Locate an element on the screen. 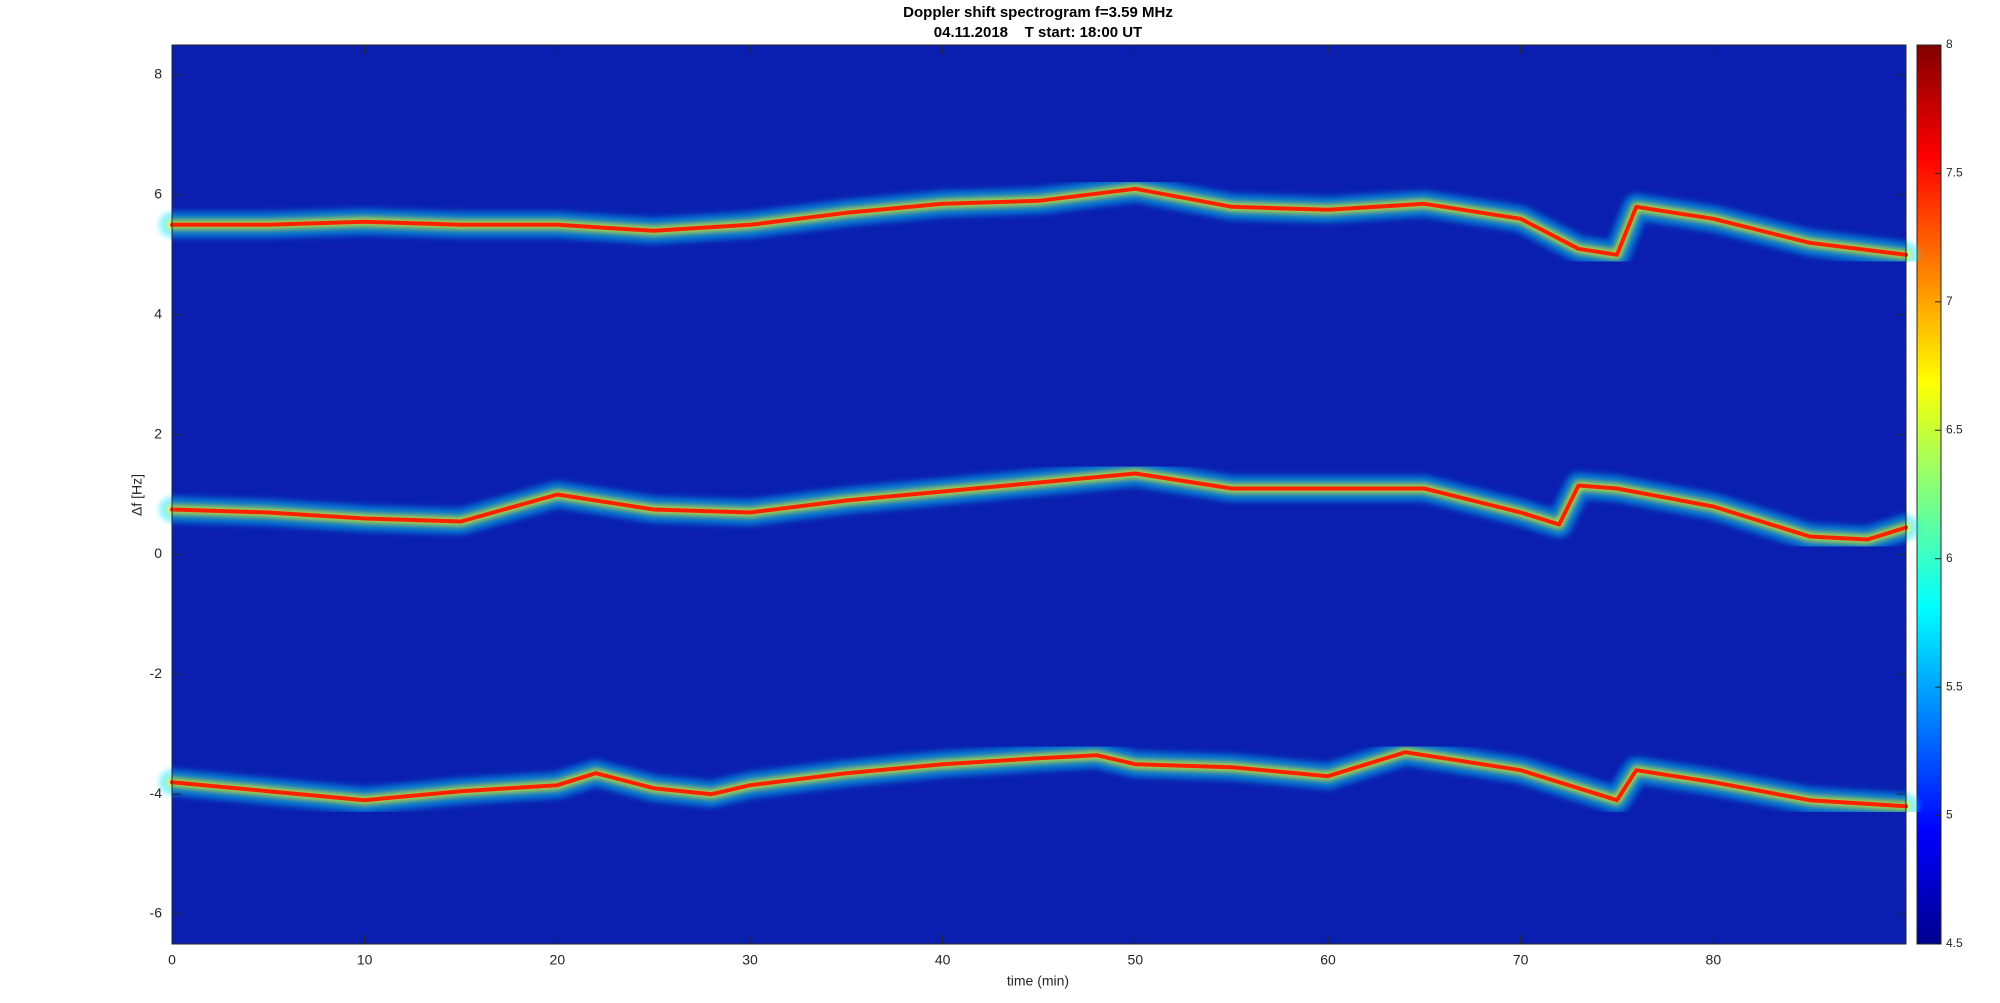 This screenshot has height=1003, width=2000. colorbar is located at coordinates (1929, 494).